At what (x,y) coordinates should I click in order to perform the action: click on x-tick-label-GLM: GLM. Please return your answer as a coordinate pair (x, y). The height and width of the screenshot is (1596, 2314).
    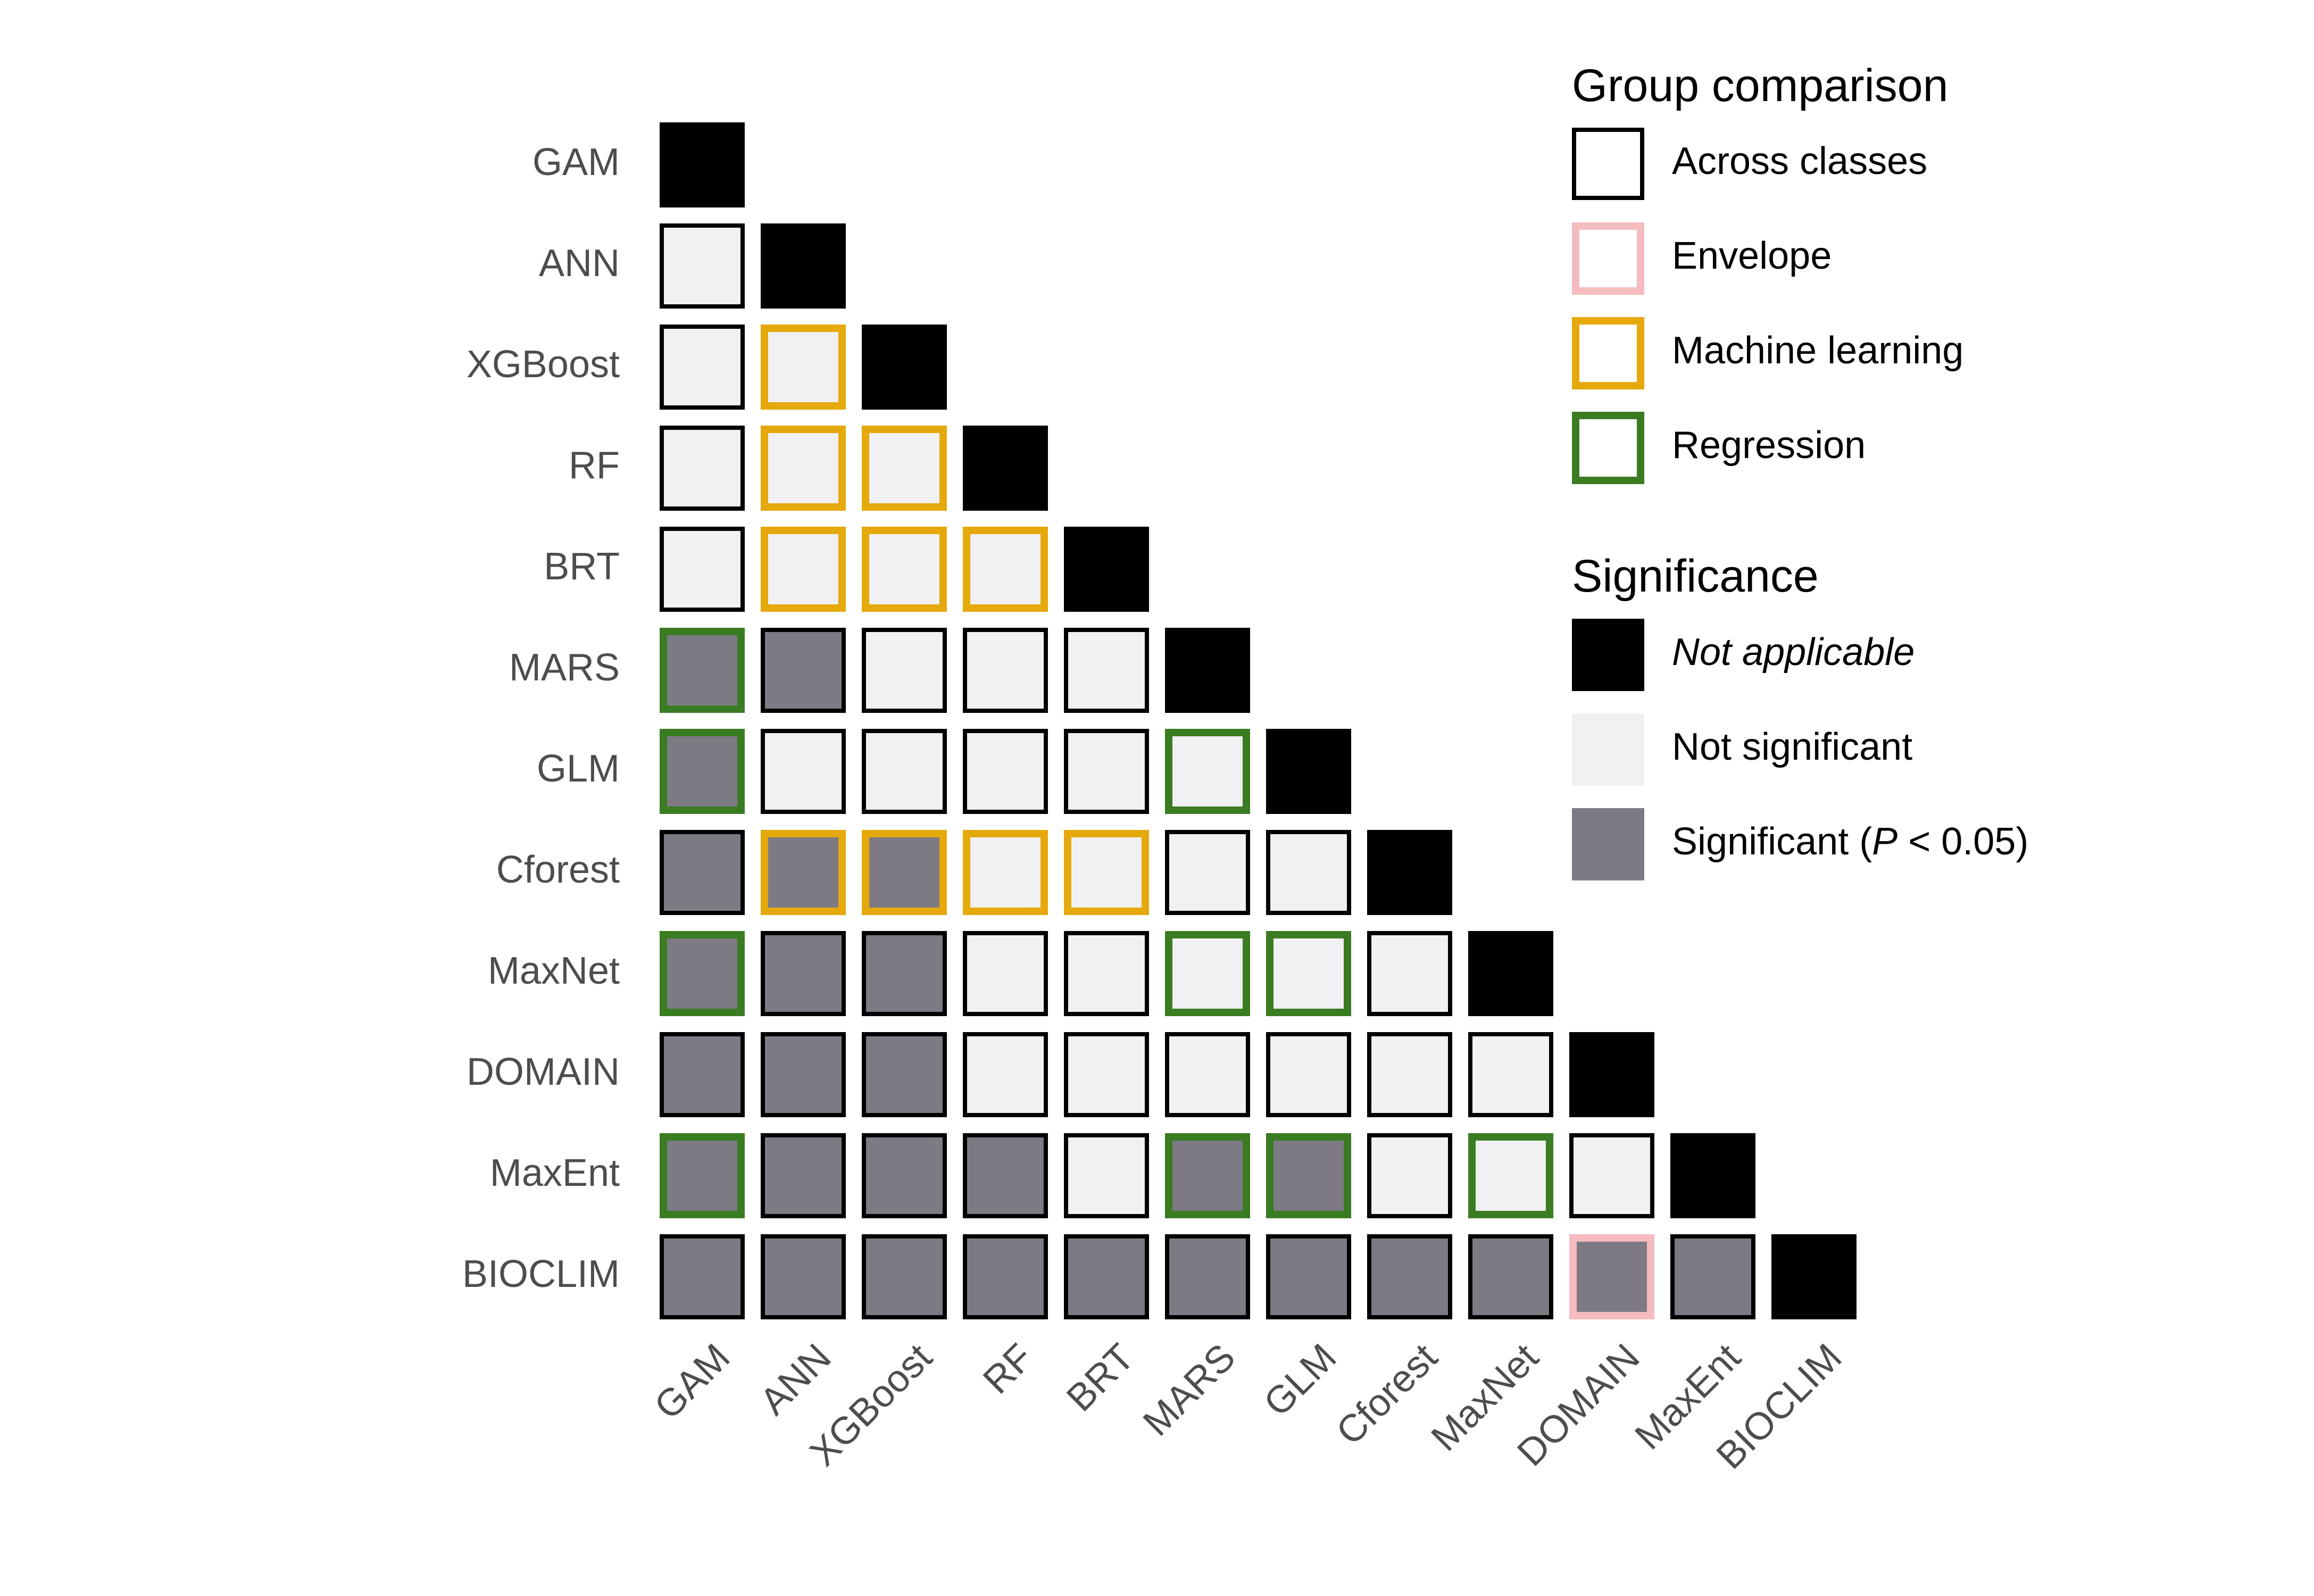
    Looking at the image, I should click on (1300, 1381).